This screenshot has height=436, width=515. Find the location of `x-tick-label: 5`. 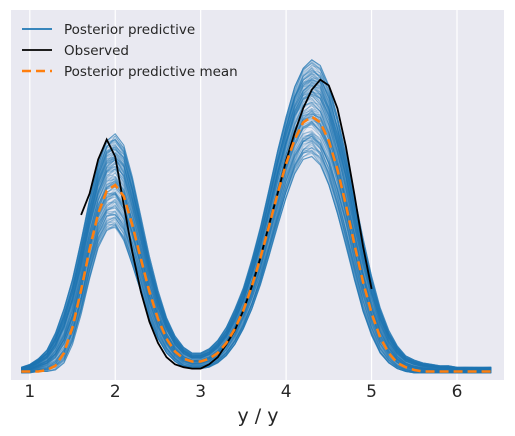

x-tick-label: 5 is located at coordinates (371, 392).